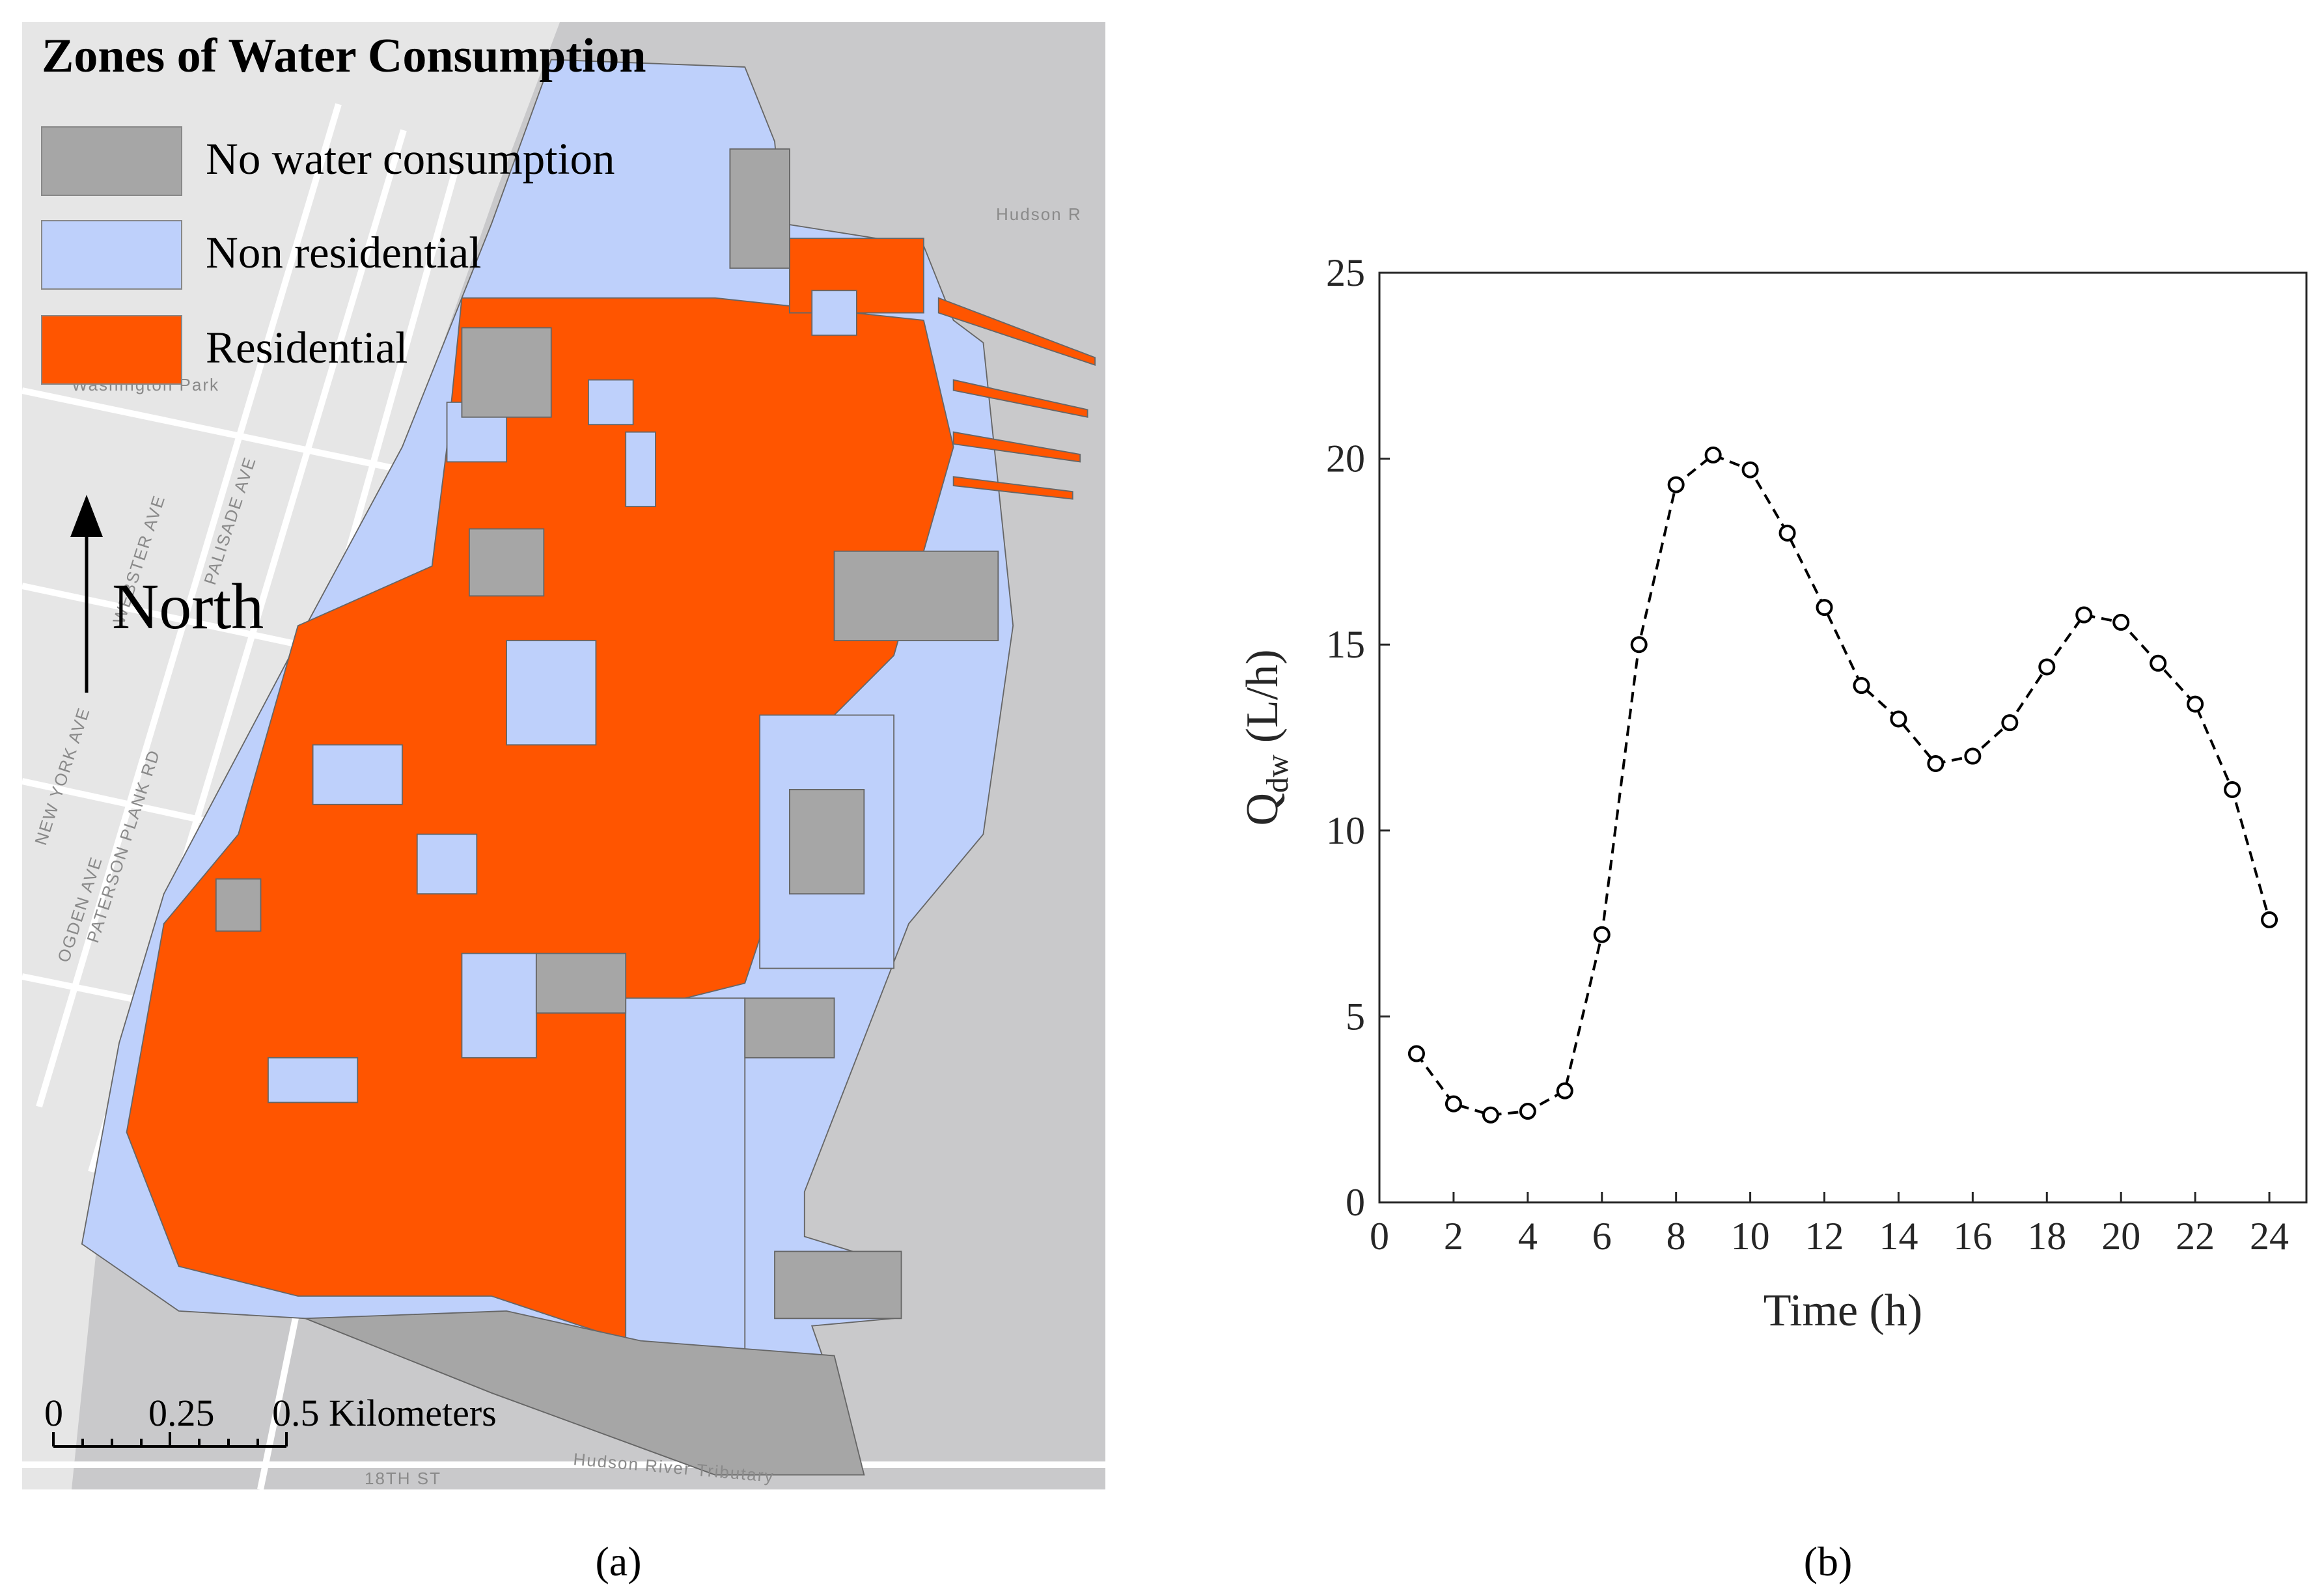  Describe the element at coordinates (1380, 1236) in the screenshot. I see `x-tick-label: 0` at that location.